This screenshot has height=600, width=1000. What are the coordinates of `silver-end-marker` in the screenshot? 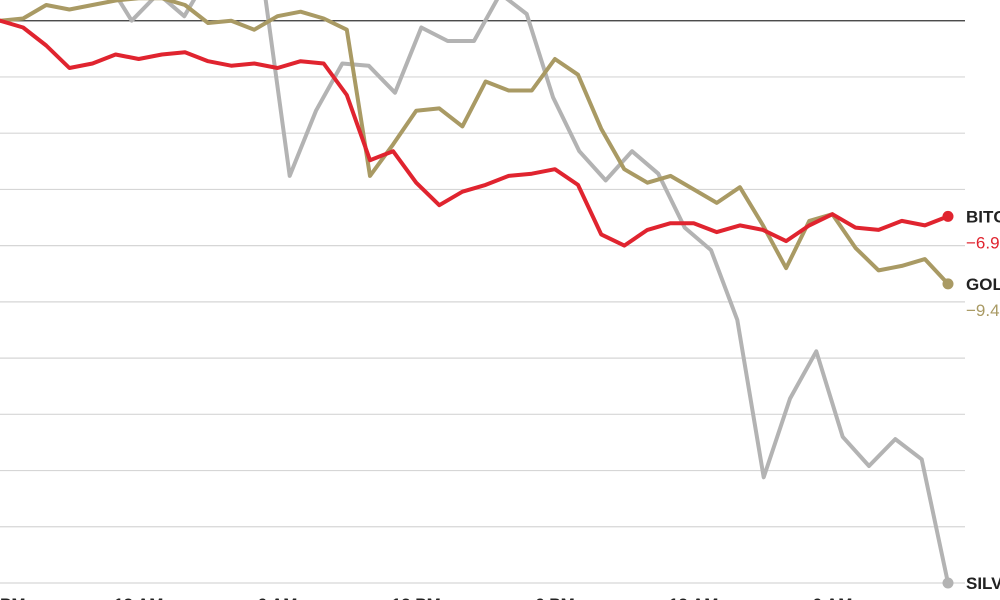 It's located at (948, 583).